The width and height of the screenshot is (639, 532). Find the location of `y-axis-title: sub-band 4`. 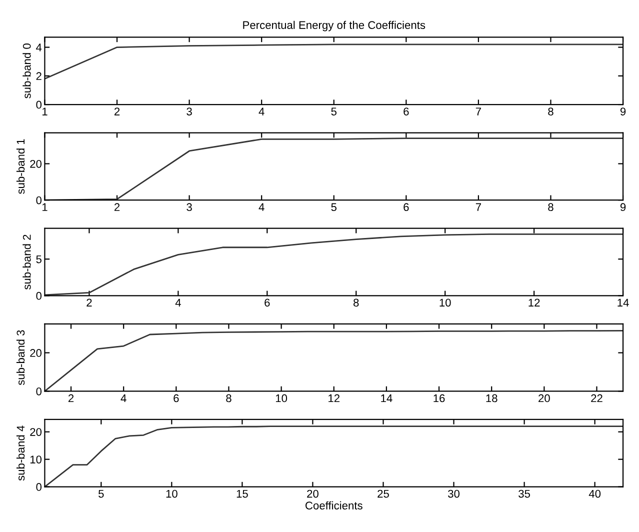

y-axis-title: sub-band 4 is located at coordinates (20, 453).